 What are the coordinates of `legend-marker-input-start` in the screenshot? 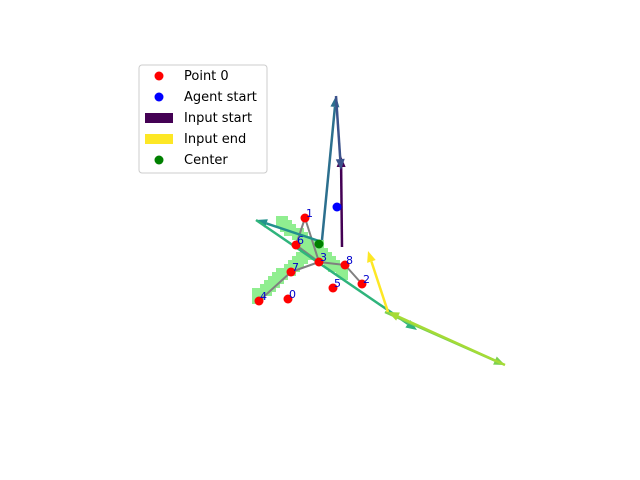 It's located at (159, 118).